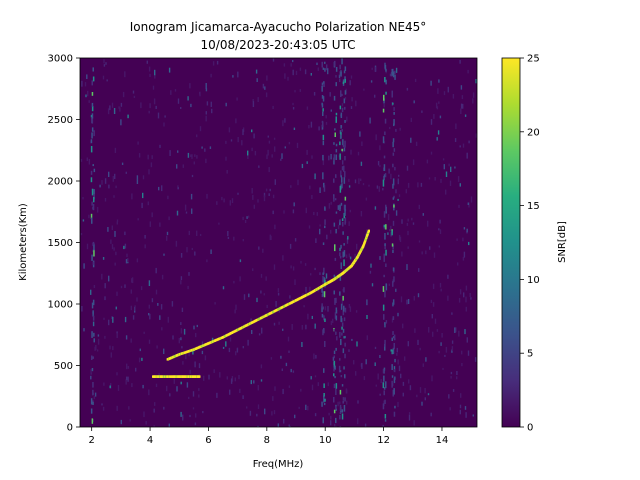  Describe the element at coordinates (530, 354) in the screenshot. I see `colorbar-tick-label: 5` at that location.